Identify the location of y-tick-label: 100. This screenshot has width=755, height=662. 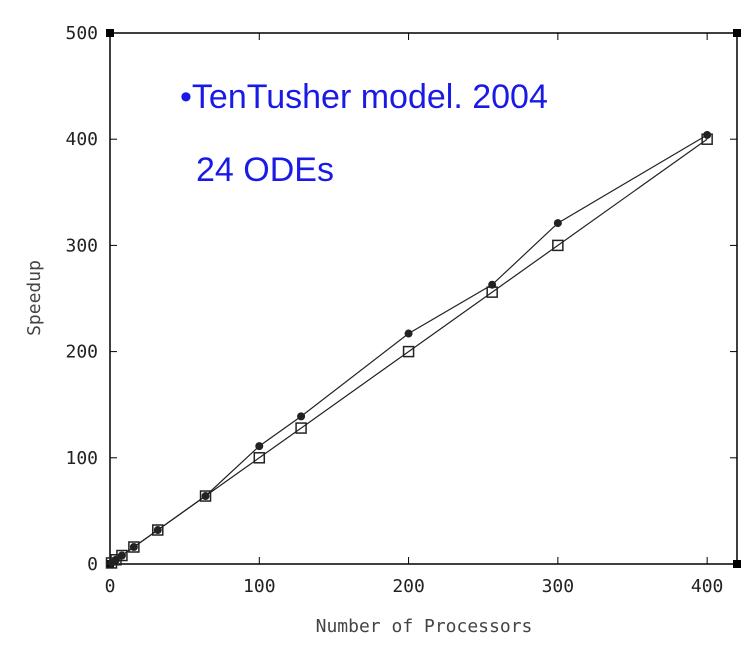
(81, 458).